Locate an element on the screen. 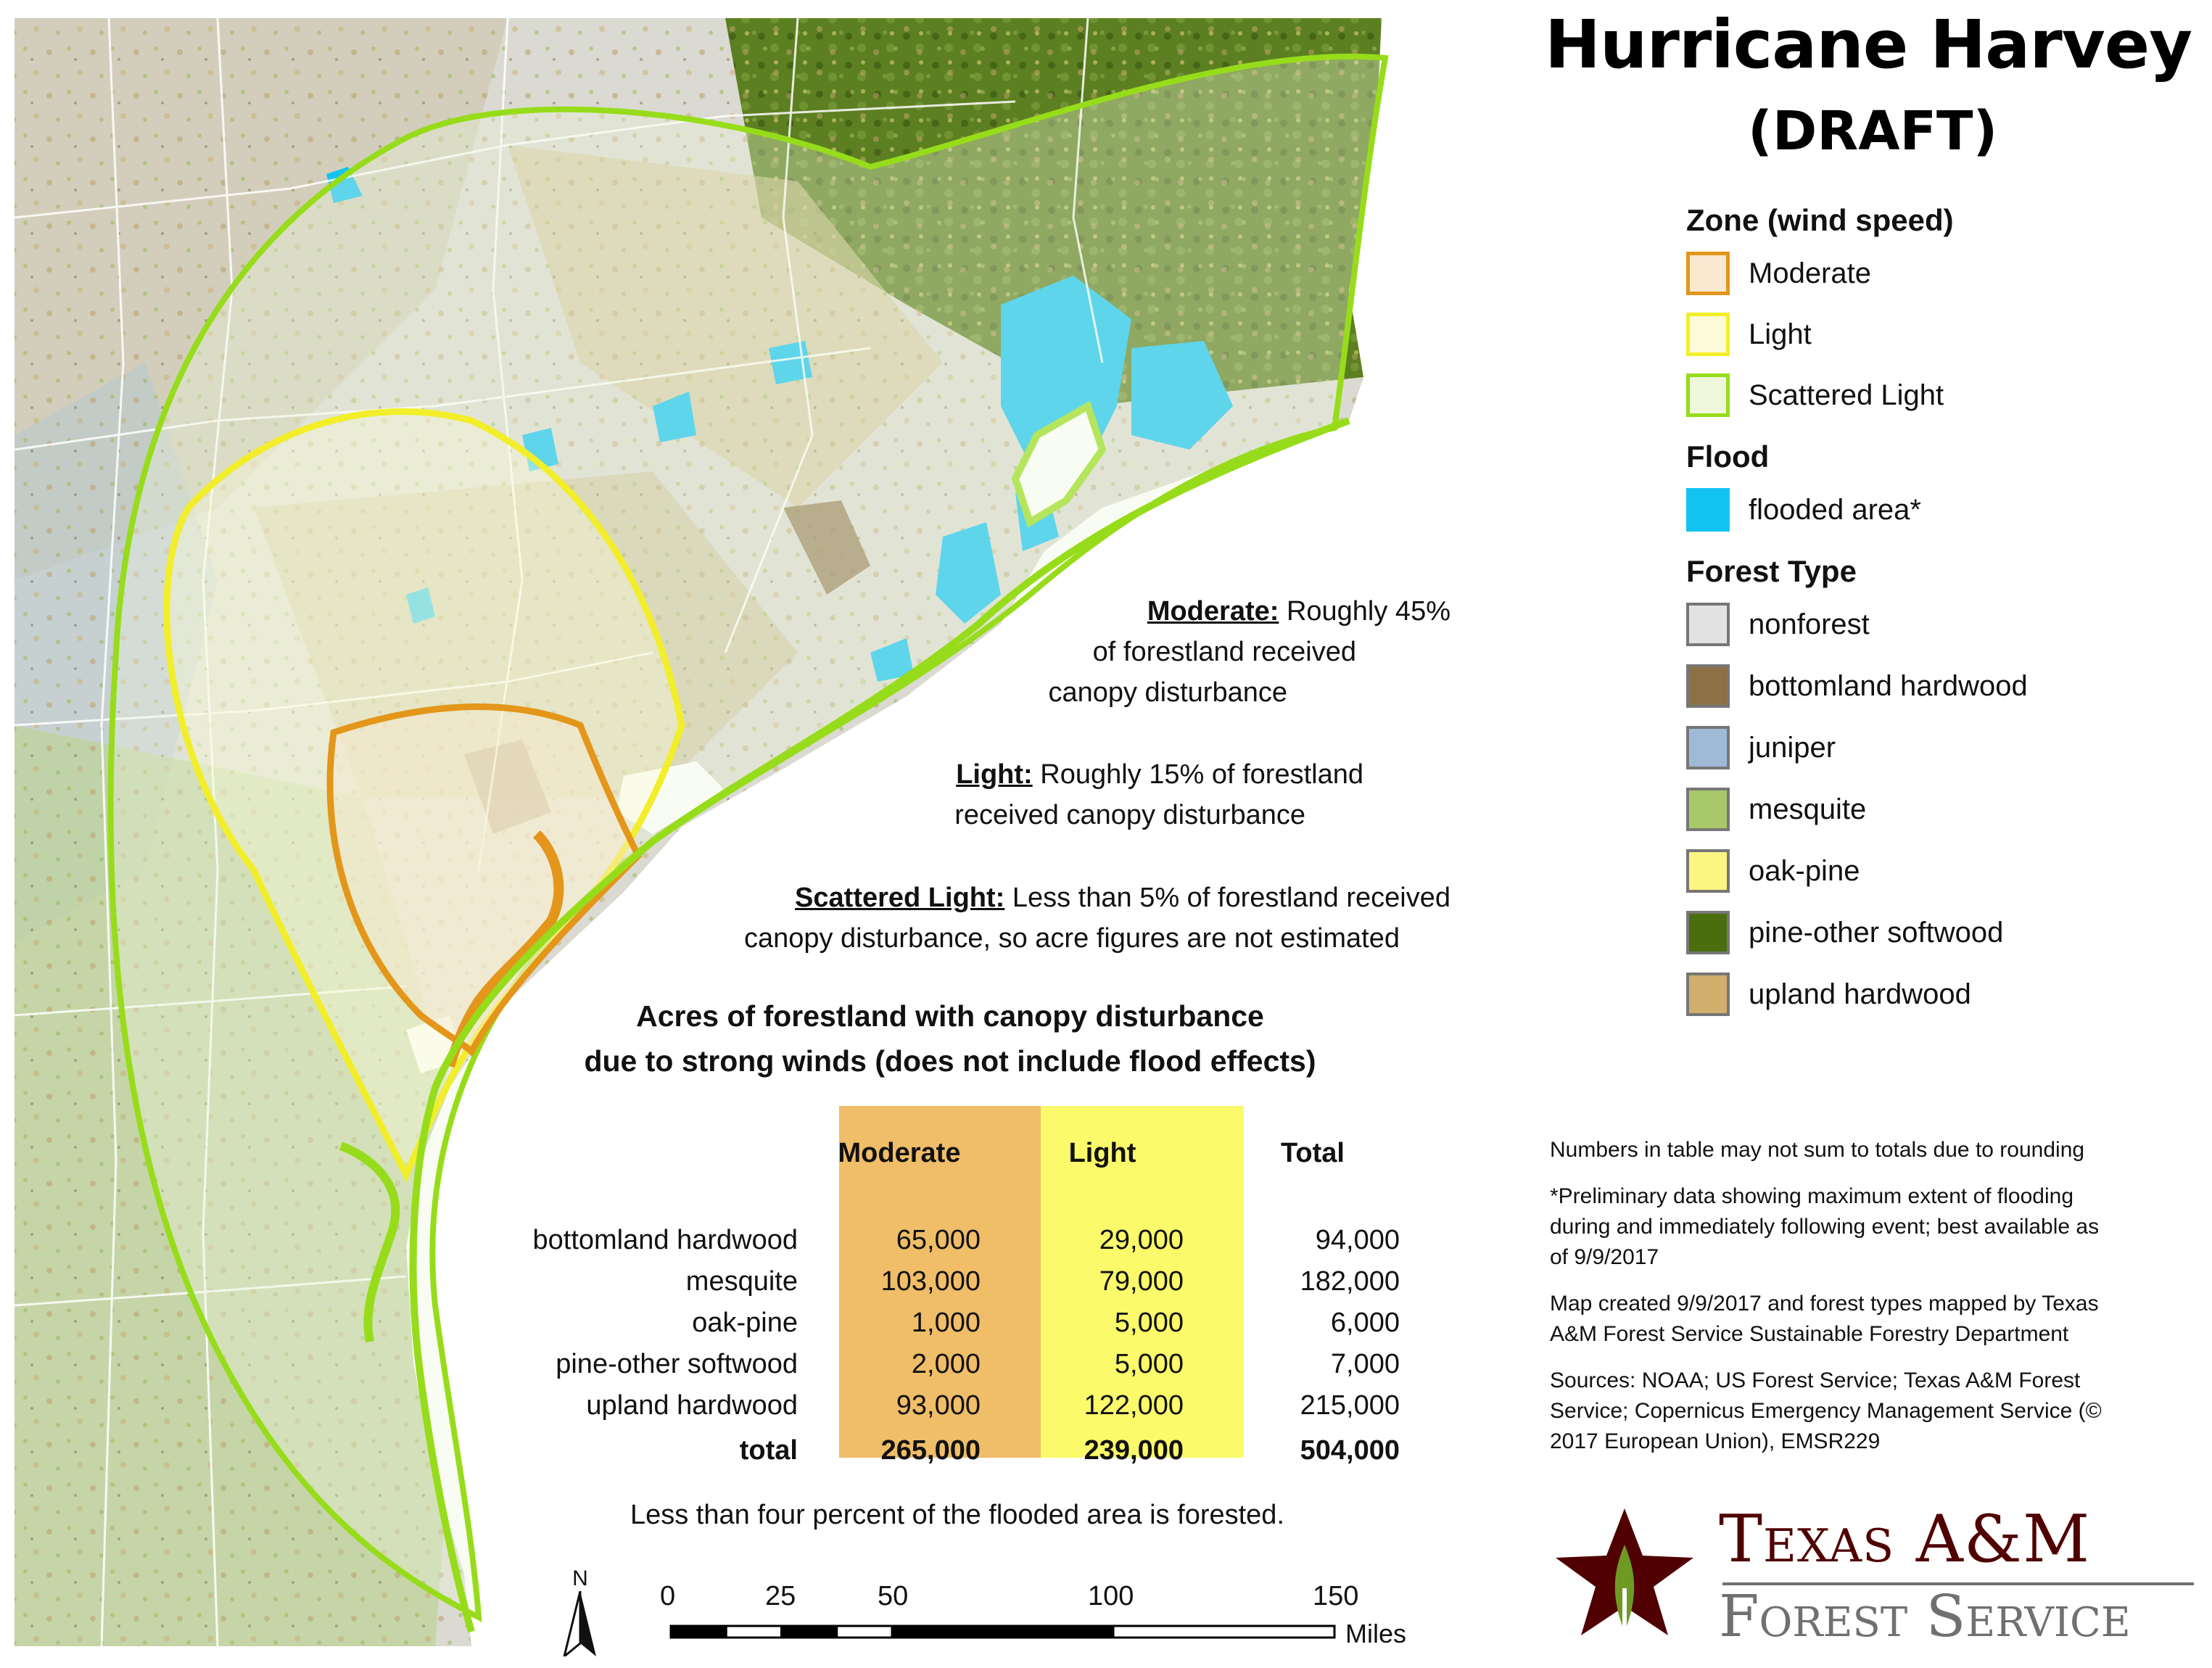 The width and height of the screenshot is (2212, 1668). table-total-row: total 265,000 239,000 504,000 is located at coordinates (950, 1450).